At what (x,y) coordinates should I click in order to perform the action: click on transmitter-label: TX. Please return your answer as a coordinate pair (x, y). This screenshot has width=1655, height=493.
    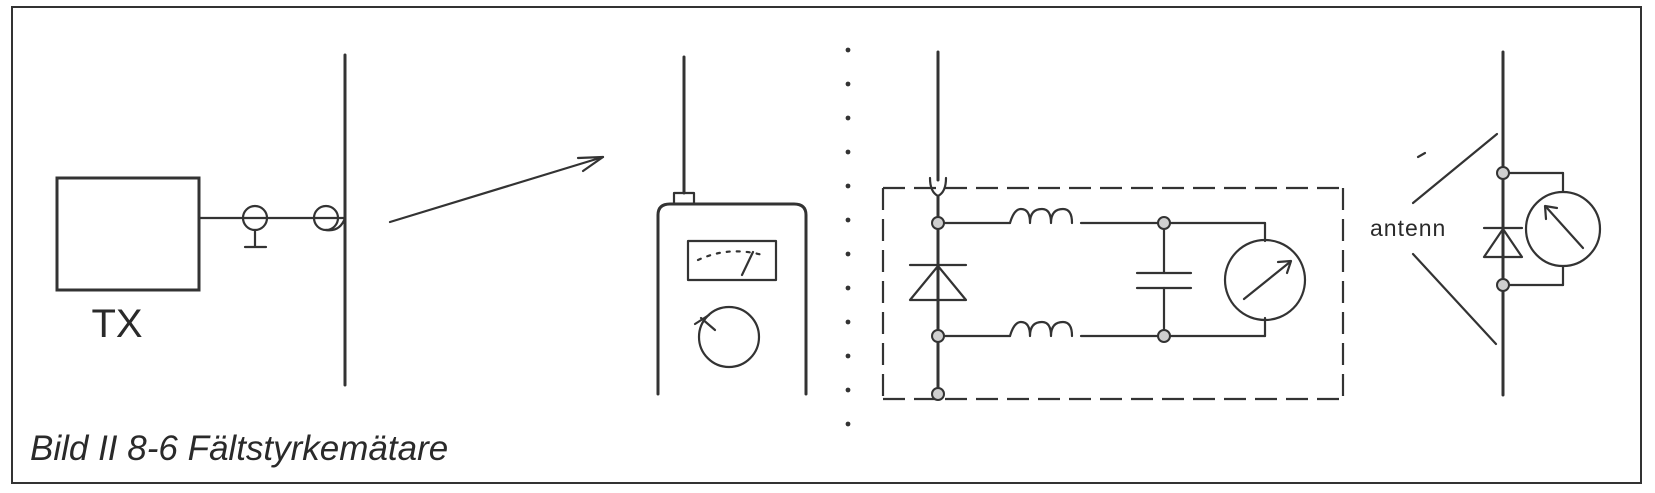
    Looking at the image, I should click on (116, 324).